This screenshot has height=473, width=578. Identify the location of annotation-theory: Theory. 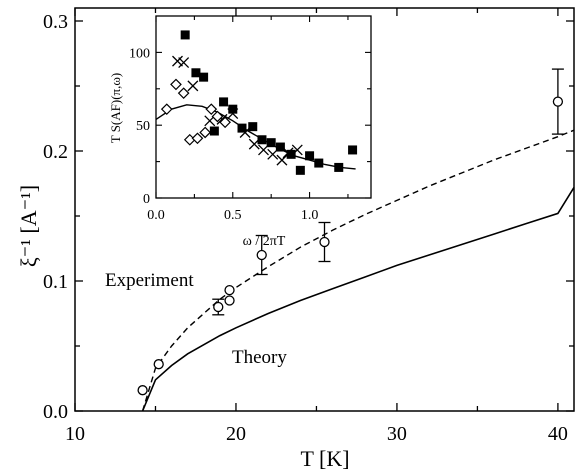
(259, 357).